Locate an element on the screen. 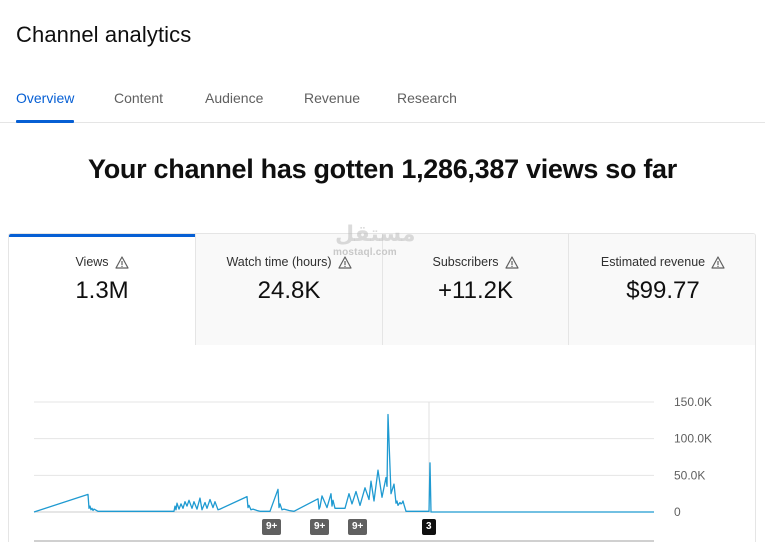 Image resolution: width=765 pixels, height=542 pixels. metric-value: $99.77 is located at coordinates (663, 290).